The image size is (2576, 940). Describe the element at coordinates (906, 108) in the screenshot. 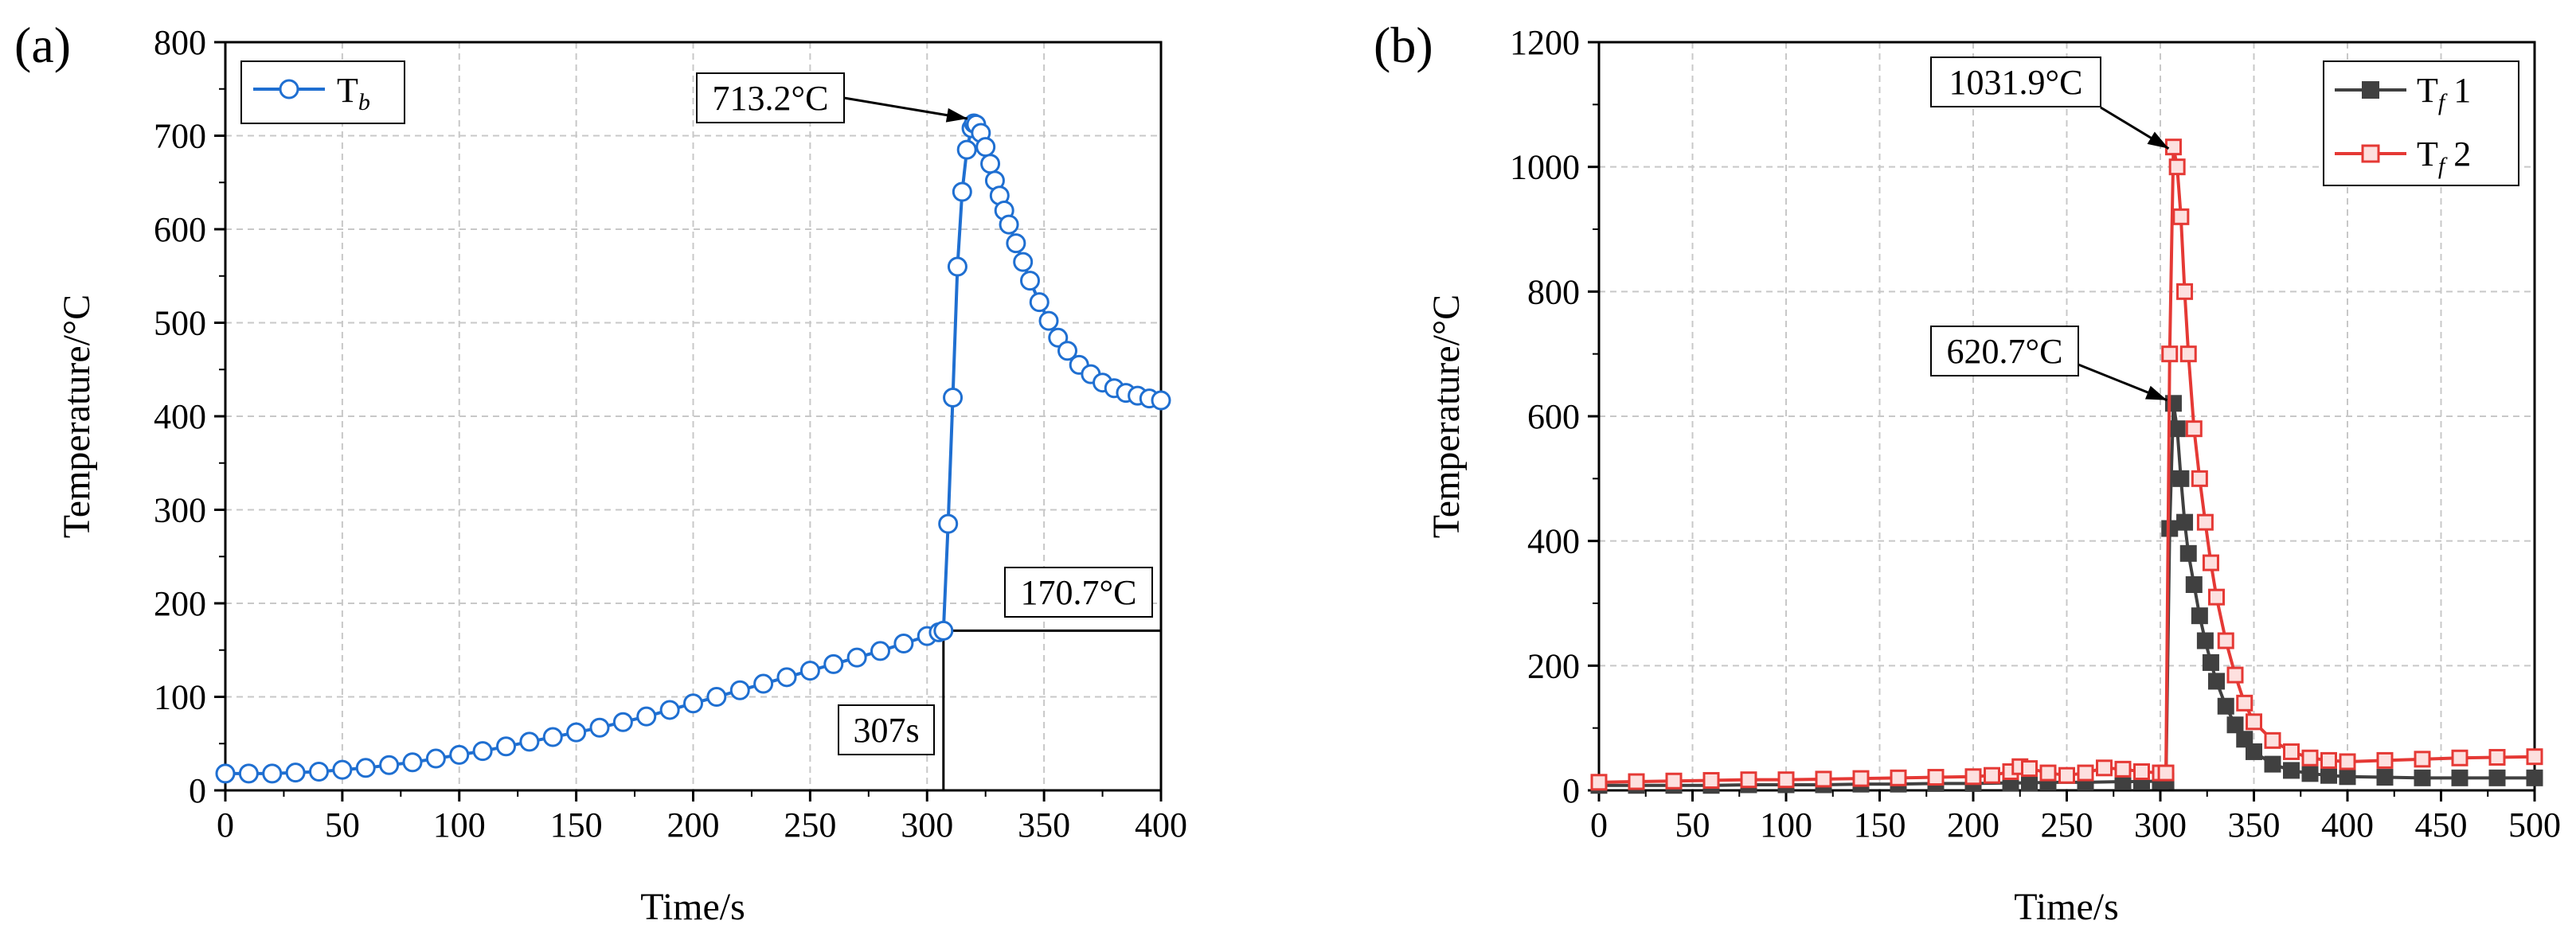

I see `annotation-arrow-peak-a-shaft` at that location.